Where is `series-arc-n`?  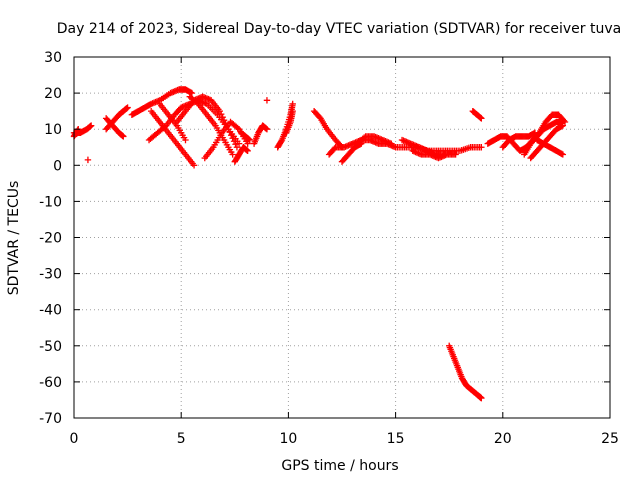
series-arc-n is located at coordinates (246, 136).